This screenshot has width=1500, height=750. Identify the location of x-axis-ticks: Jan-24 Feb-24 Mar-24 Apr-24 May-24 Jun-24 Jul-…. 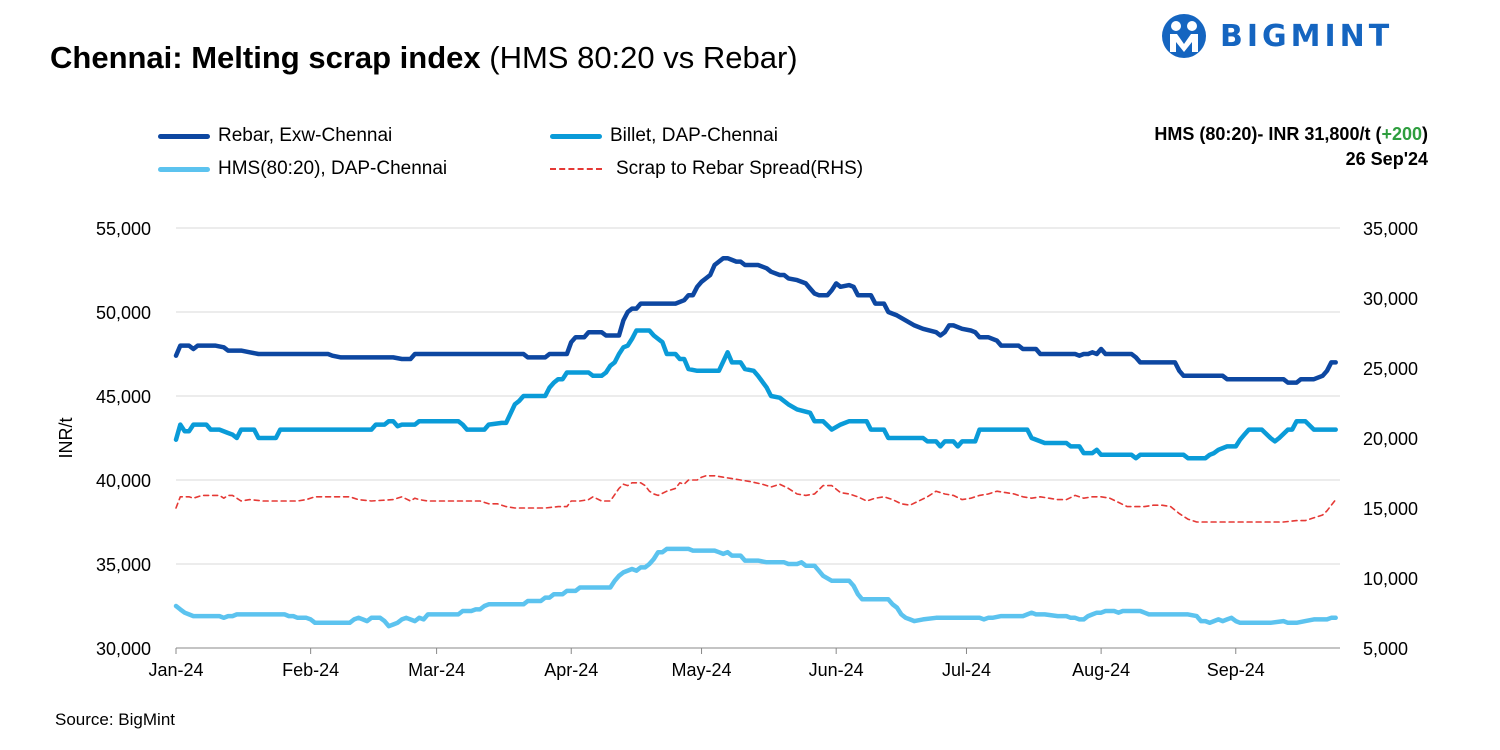
(706, 664).